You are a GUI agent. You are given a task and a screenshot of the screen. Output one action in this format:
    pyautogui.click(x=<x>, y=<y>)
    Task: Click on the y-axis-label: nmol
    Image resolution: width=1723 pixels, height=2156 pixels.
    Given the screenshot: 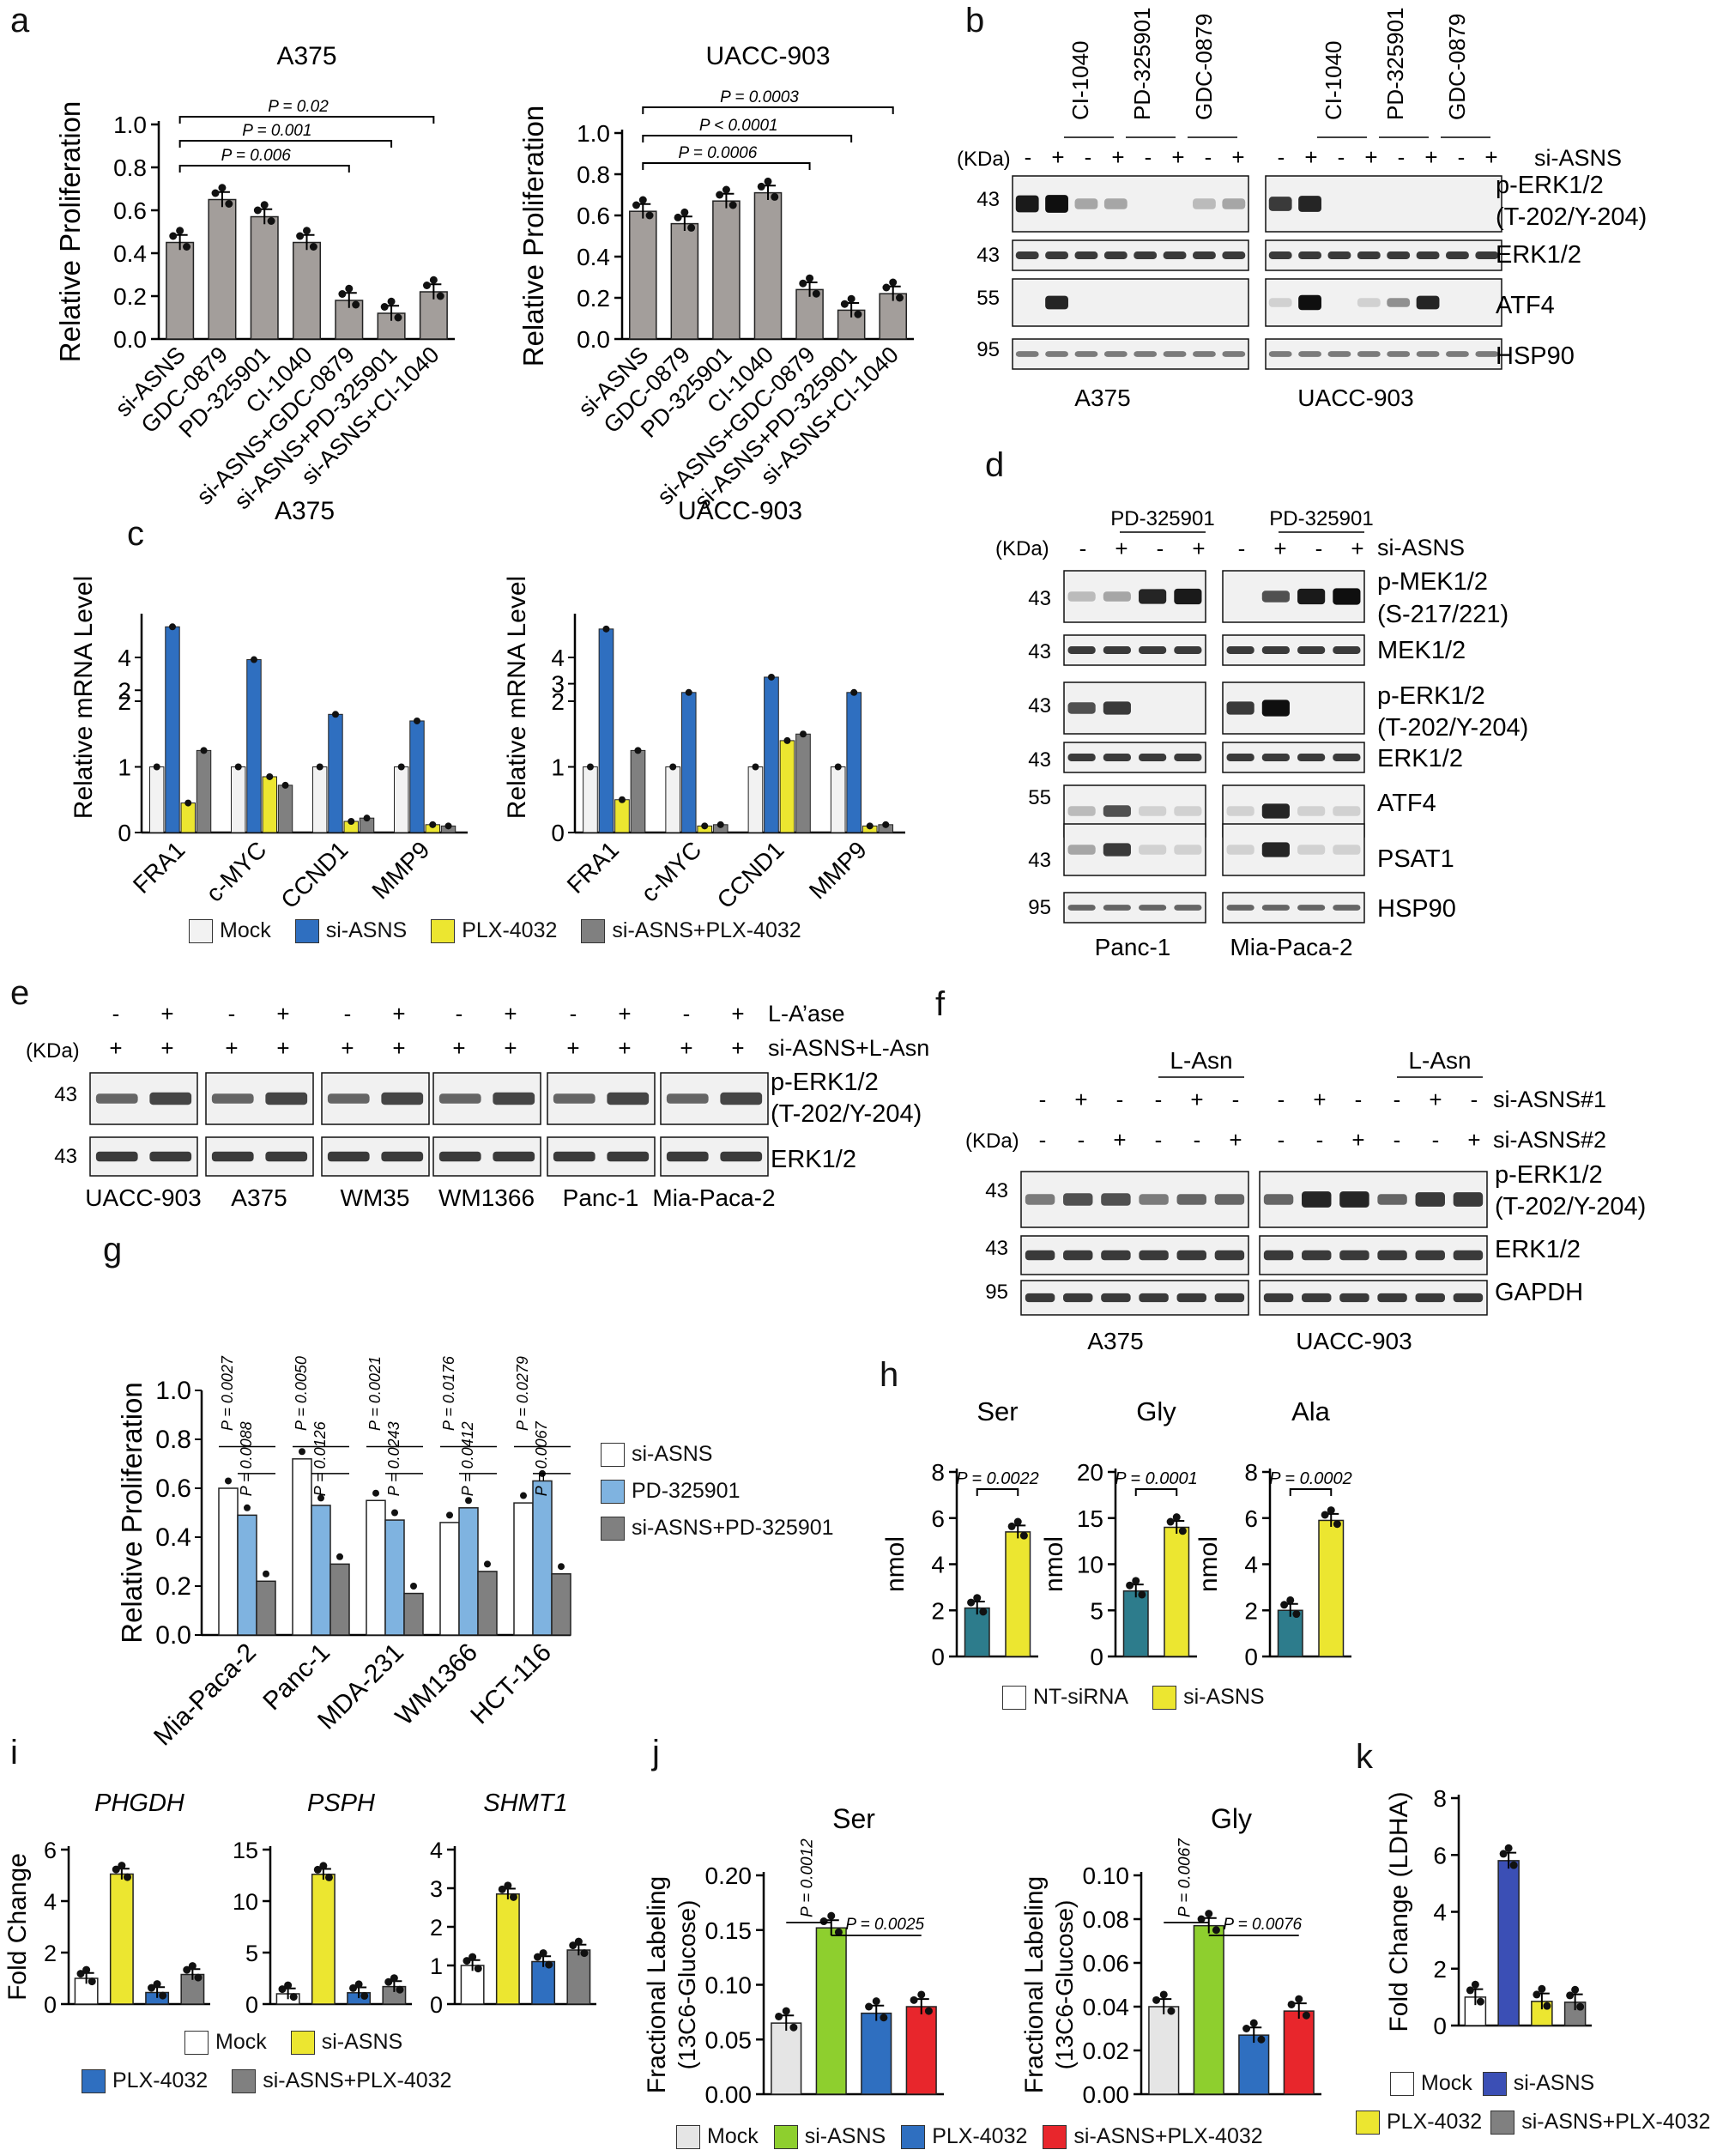 What is the action you would take?
    pyautogui.click(x=895, y=1564)
    